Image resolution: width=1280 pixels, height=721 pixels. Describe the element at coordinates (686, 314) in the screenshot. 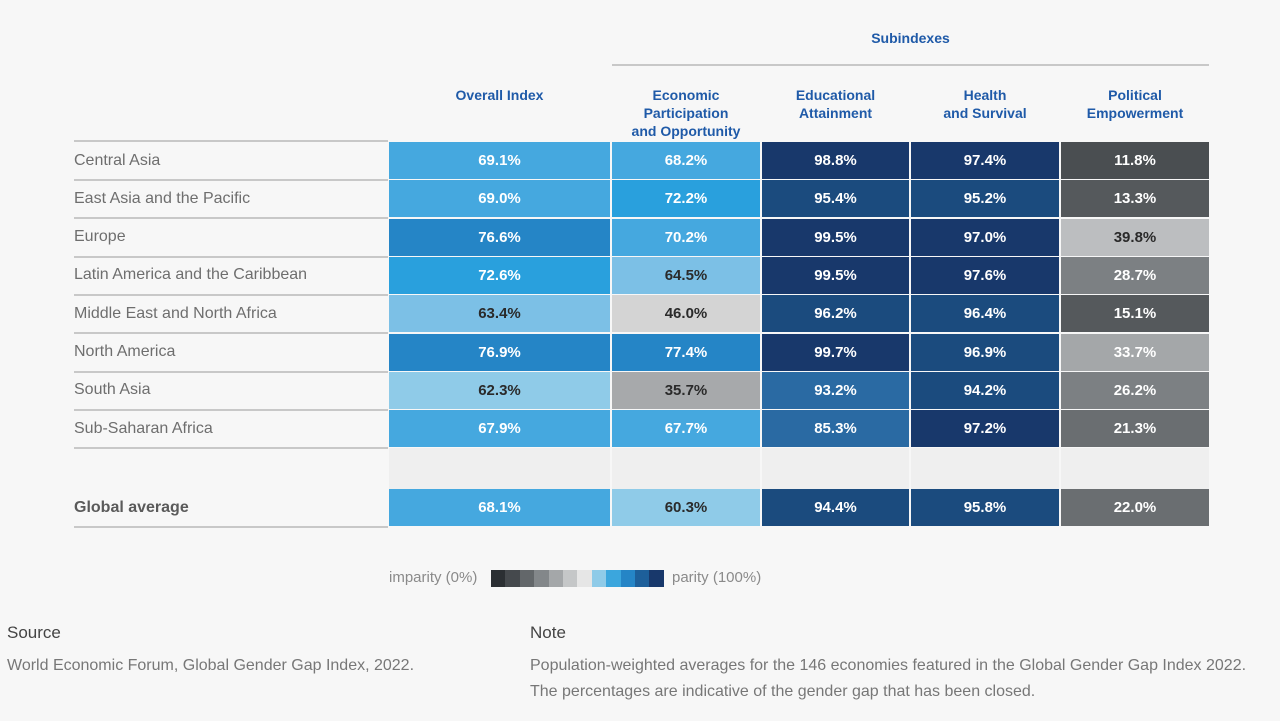

I see `value-cell: 46.0%` at that location.